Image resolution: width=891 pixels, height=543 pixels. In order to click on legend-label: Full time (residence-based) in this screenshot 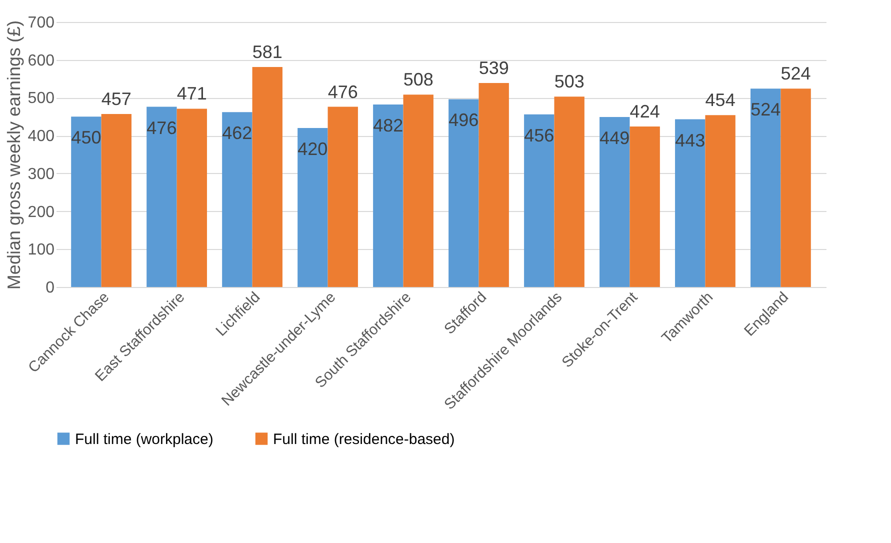, I will do `click(364, 439)`.